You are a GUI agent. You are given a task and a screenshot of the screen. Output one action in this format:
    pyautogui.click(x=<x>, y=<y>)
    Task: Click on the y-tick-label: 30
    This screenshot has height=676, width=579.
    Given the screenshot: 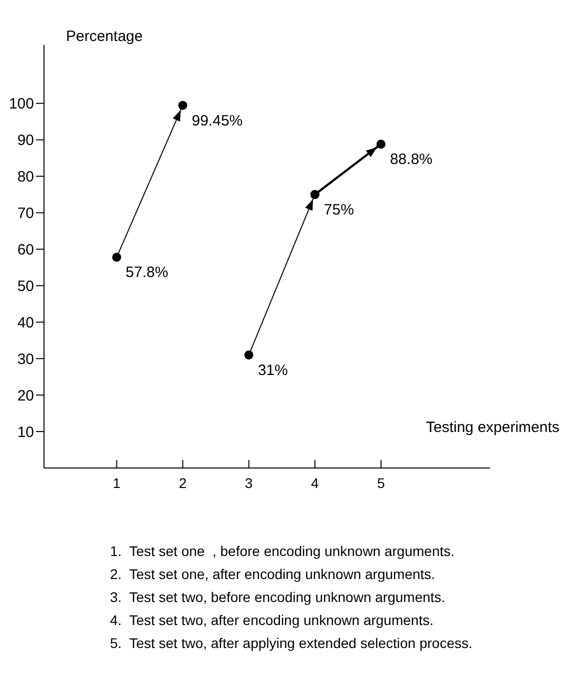 What is the action you would take?
    pyautogui.click(x=25, y=359)
    